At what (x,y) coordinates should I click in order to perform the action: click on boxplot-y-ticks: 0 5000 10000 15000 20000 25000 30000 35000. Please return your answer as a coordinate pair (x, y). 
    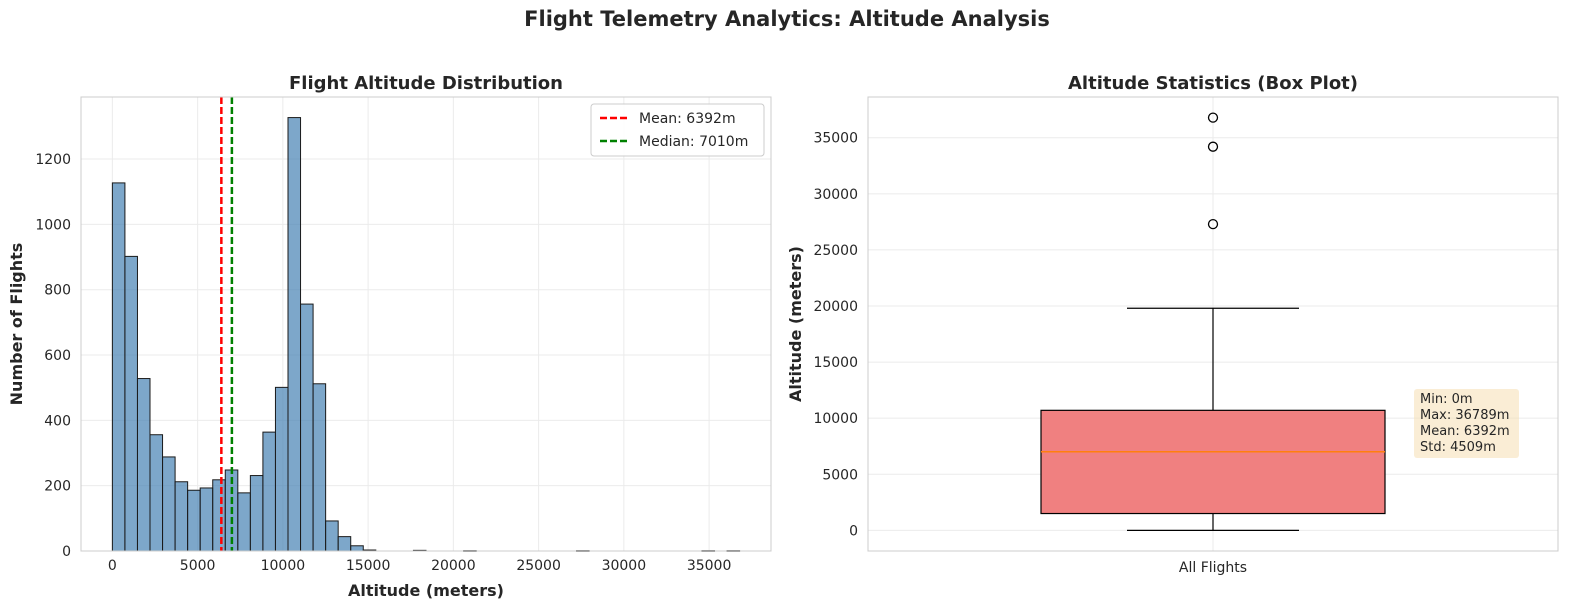
    Looking at the image, I should click on (835, 335).